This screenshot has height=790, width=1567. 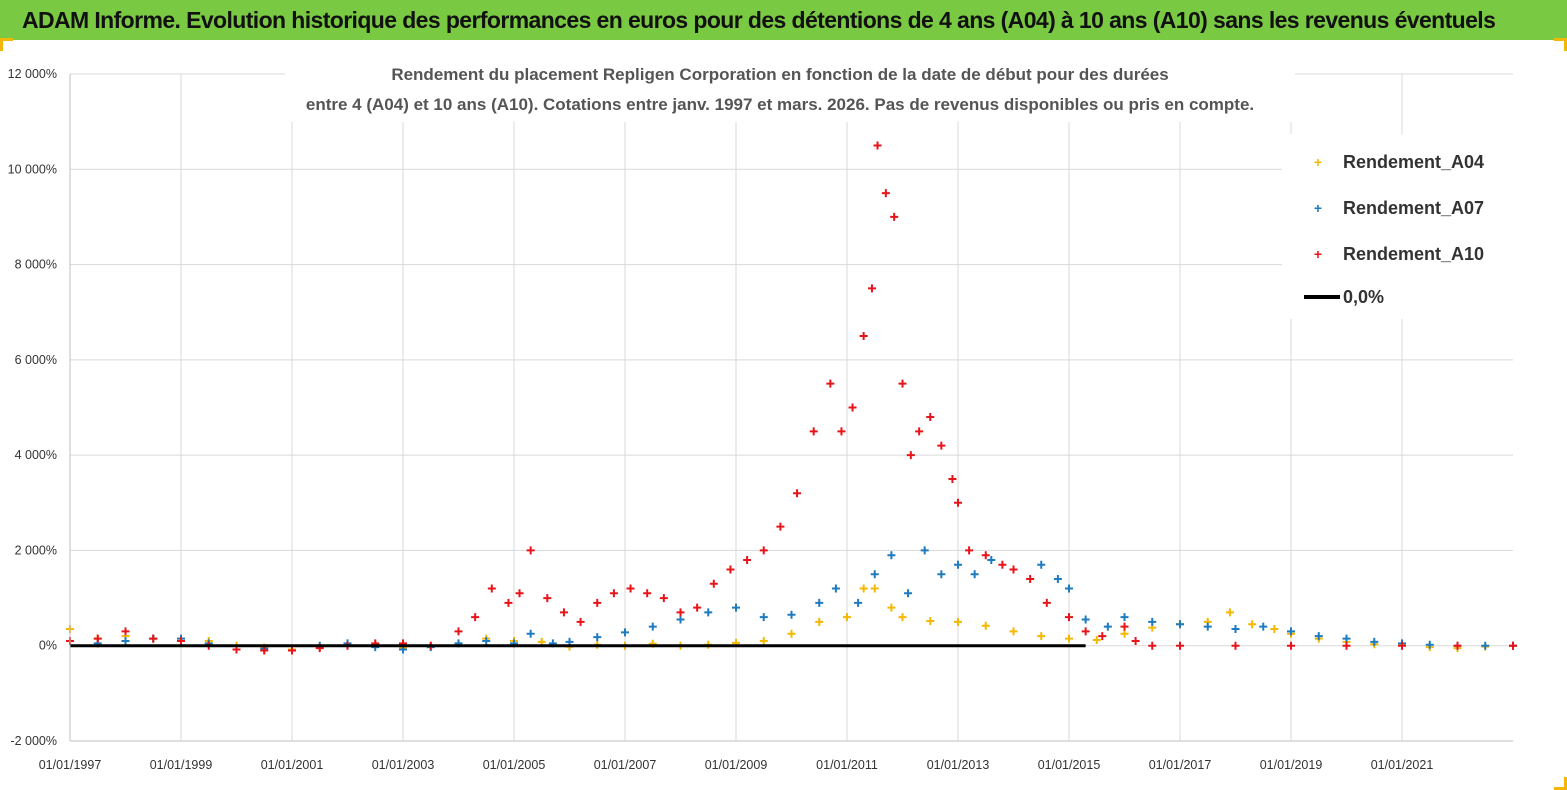 I want to click on legend-marker-a07: +, so click(x=1318, y=208).